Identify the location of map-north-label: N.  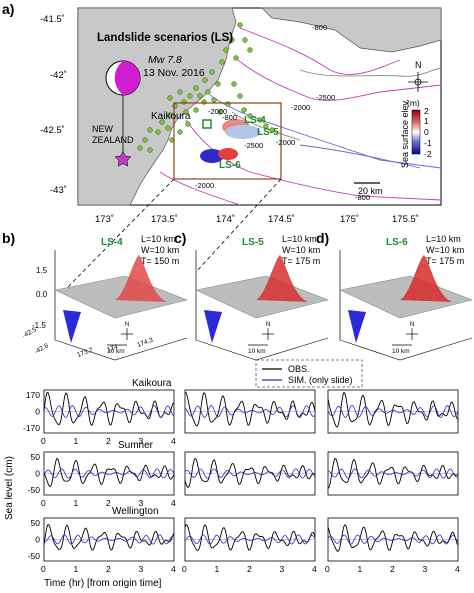
(418, 65).